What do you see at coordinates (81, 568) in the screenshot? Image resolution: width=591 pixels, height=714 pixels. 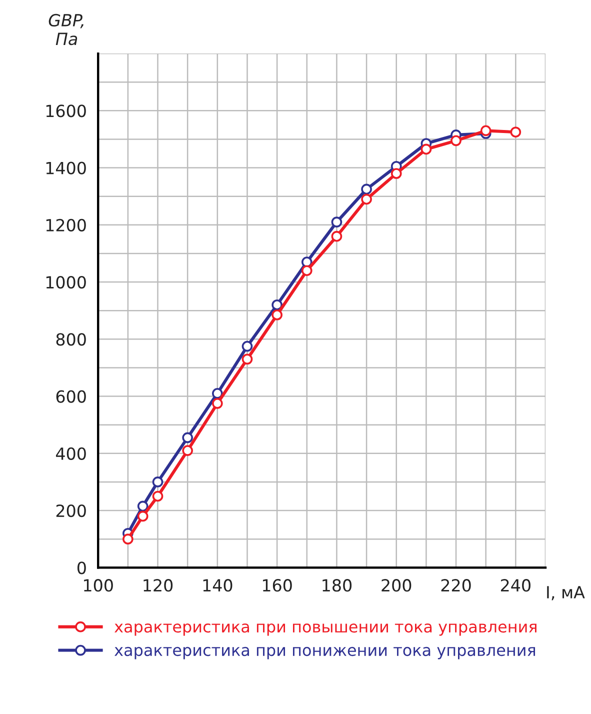 I see `y-tick-label: 0` at bounding box center [81, 568].